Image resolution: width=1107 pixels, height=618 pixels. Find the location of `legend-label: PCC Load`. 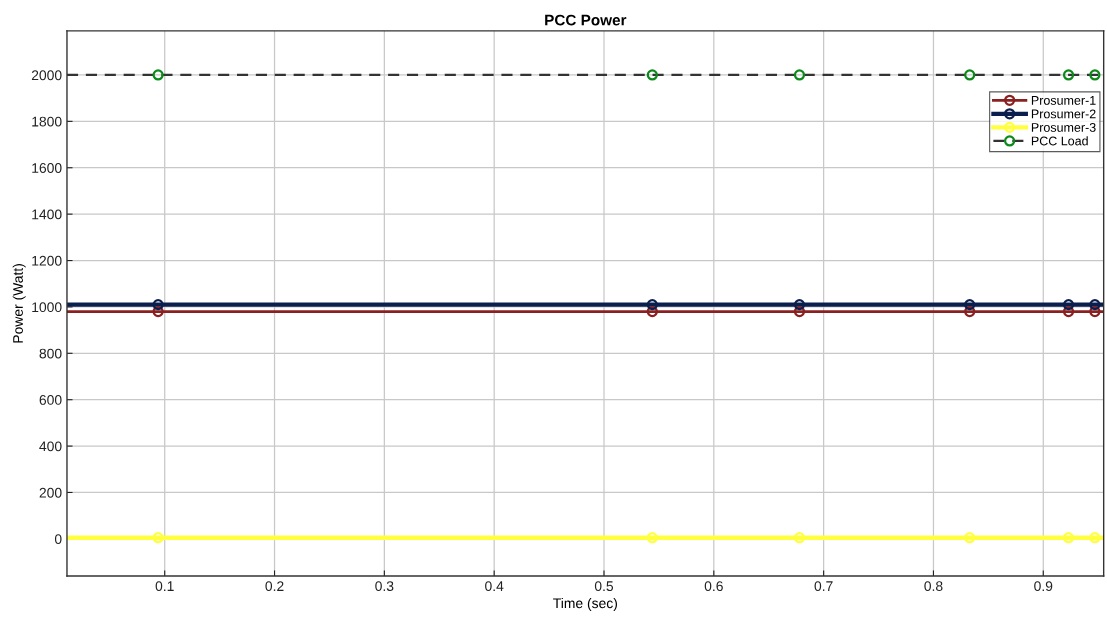

legend-label: PCC Load is located at coordinates (1059, 141).